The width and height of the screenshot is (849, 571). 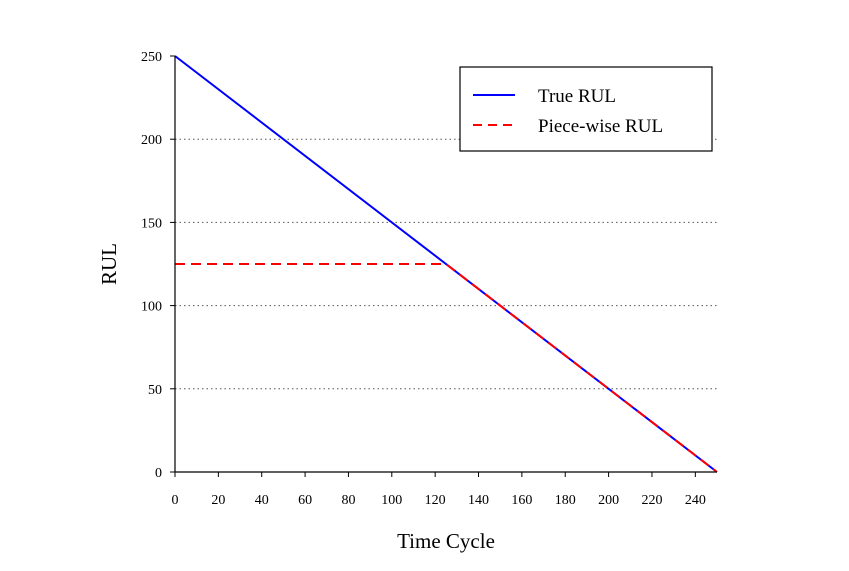 I want to click on x-tick-label: 240, so click(x=695, y=500).